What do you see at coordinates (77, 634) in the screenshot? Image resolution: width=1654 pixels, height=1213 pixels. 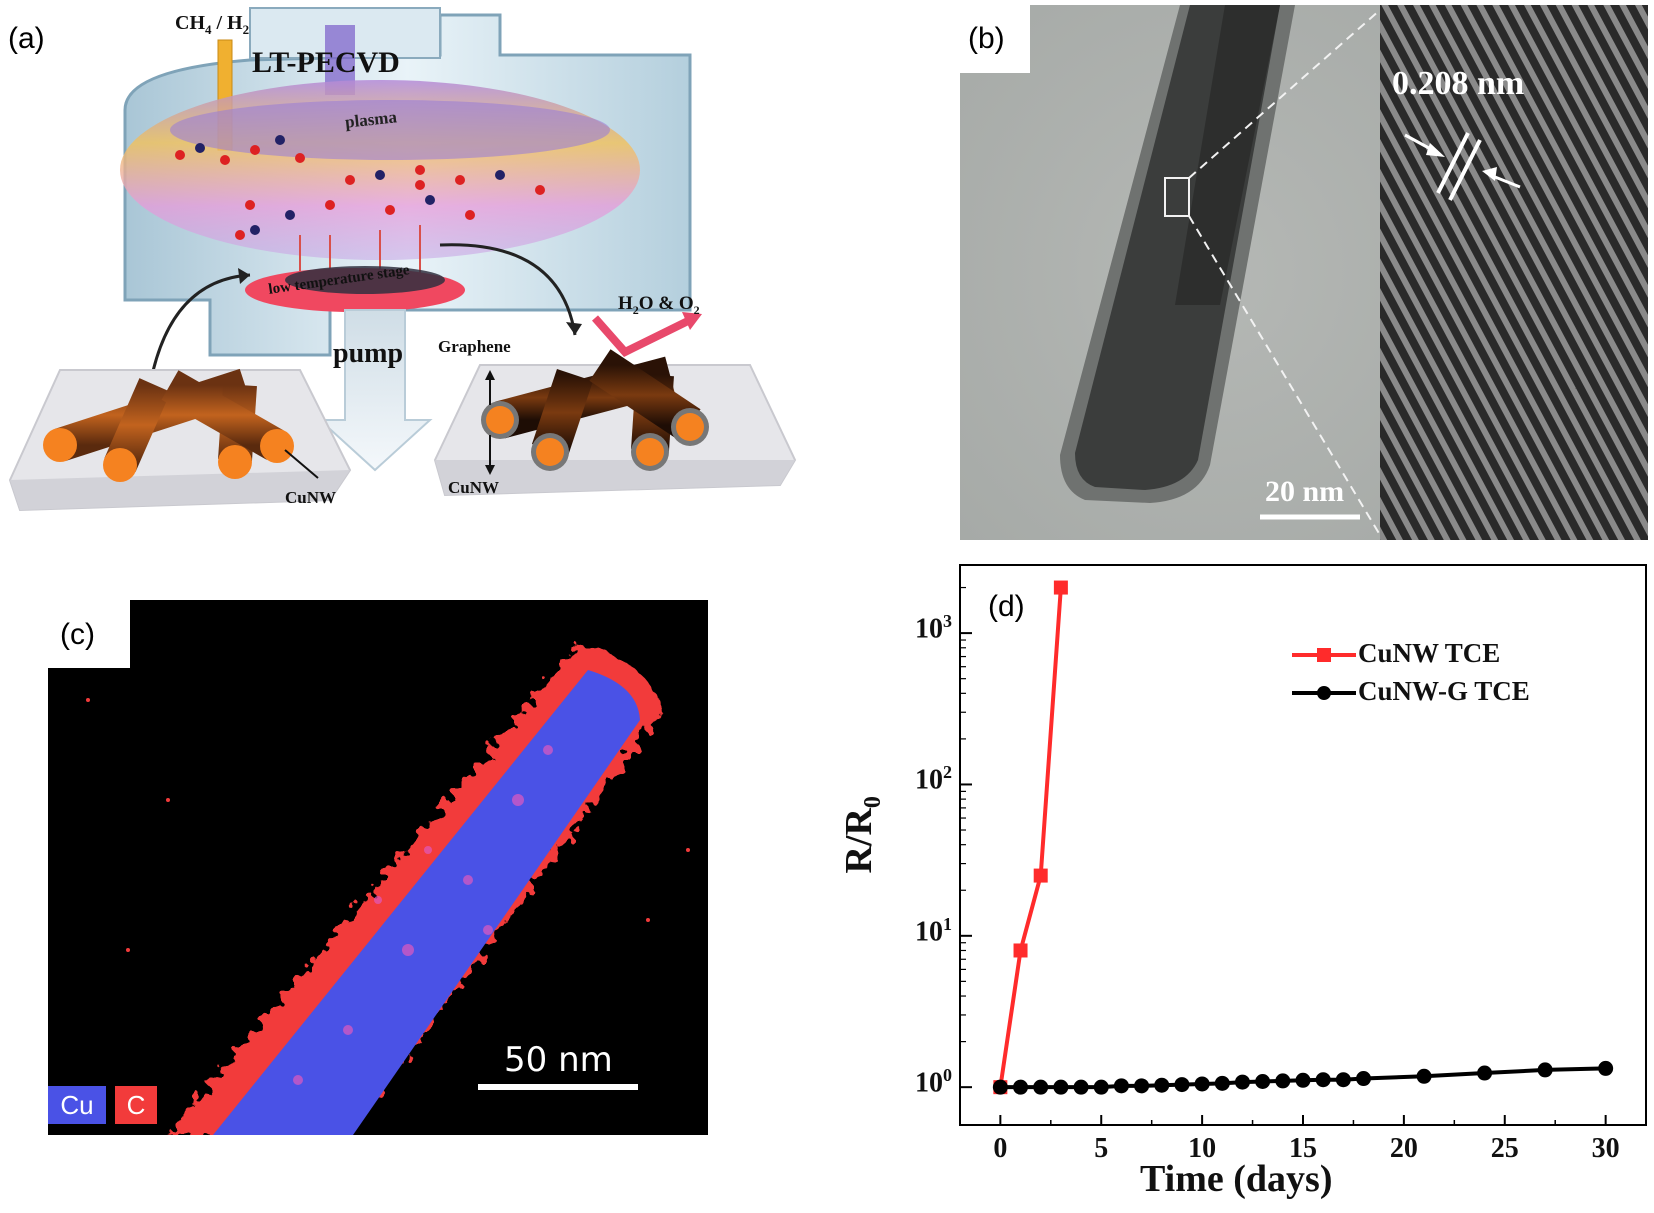 I see `panel-c-label: (c)` at bounding box center [77, 634].